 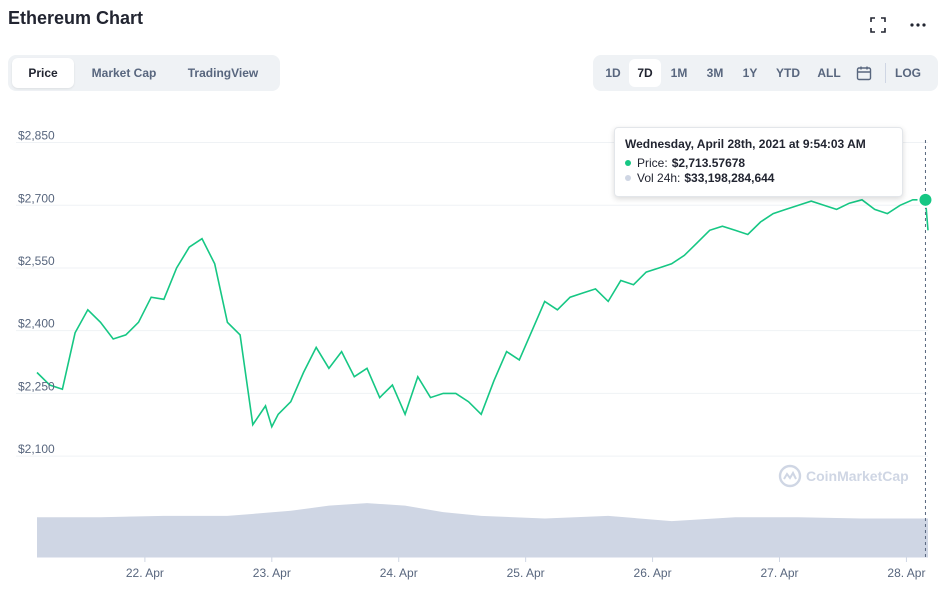 I want to click on tooltip-price-row: Price: $2,713.57678, so click(x=758, y=162).